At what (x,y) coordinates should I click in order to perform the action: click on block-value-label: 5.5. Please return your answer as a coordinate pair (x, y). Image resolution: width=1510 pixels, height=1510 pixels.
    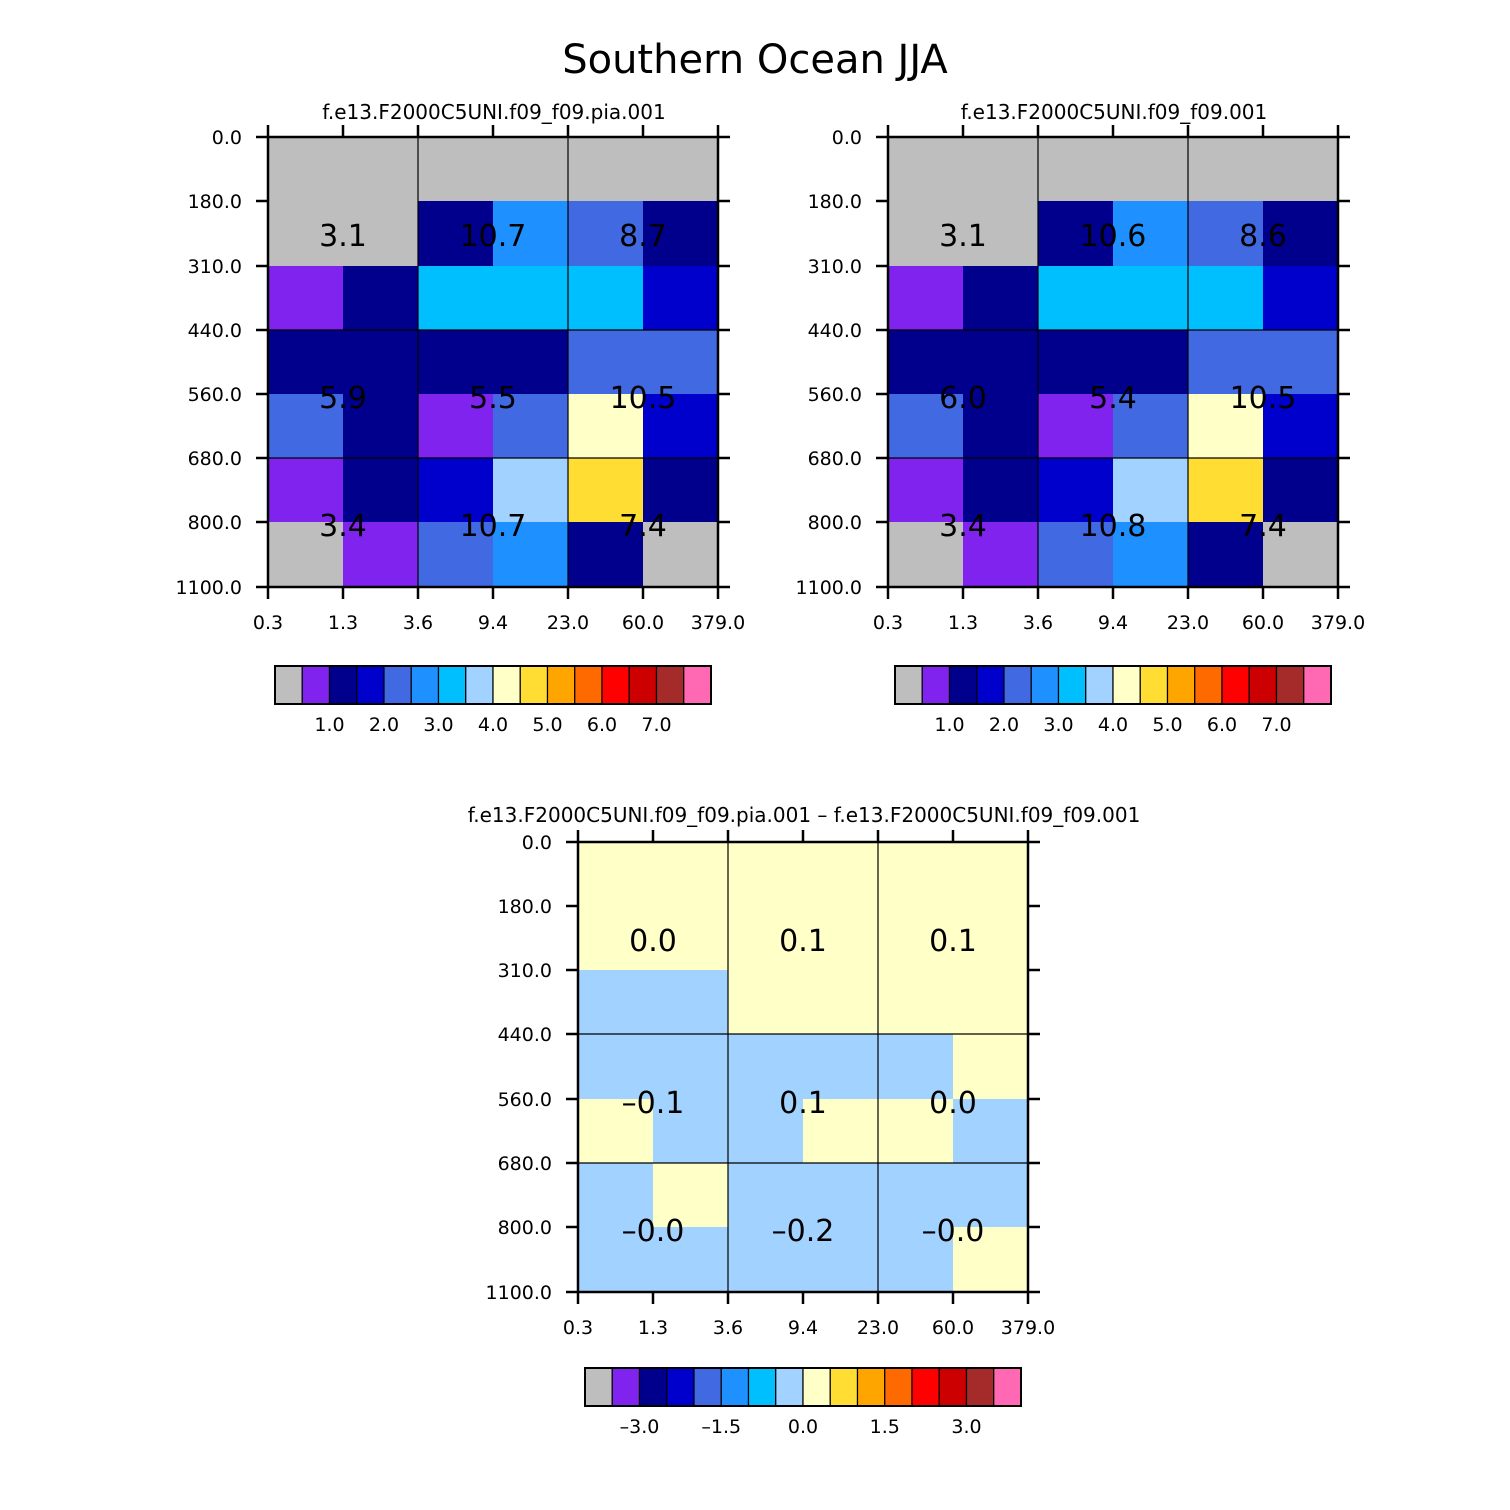
    Looking at the image, I should click on (493, 398).